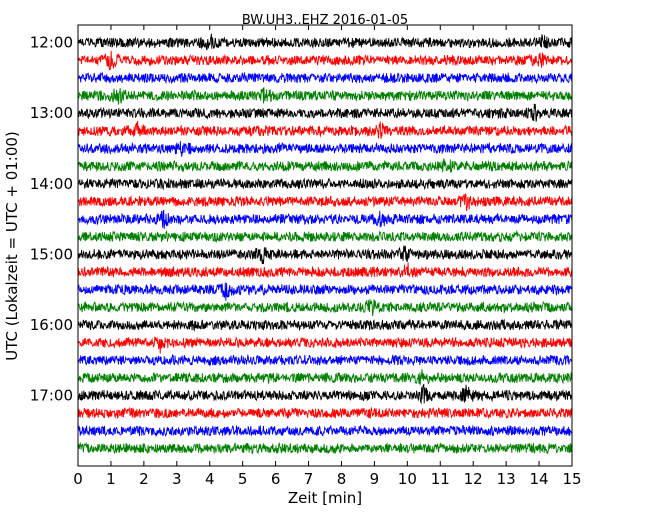  I want to click on x-tick-label: 15, so click(571, 479).